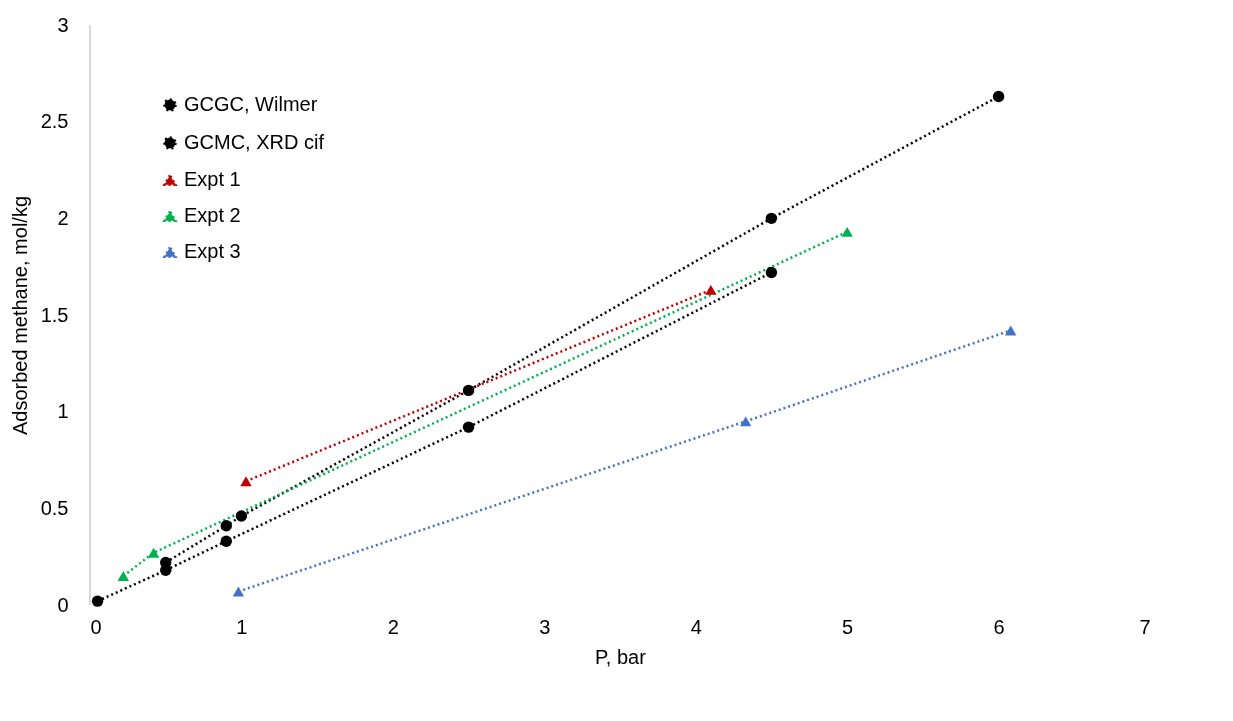 Image resolution: width=1233 pixels, height=721 pixels. I want to click on y-tick-label: 0.5, so click(54, 507).